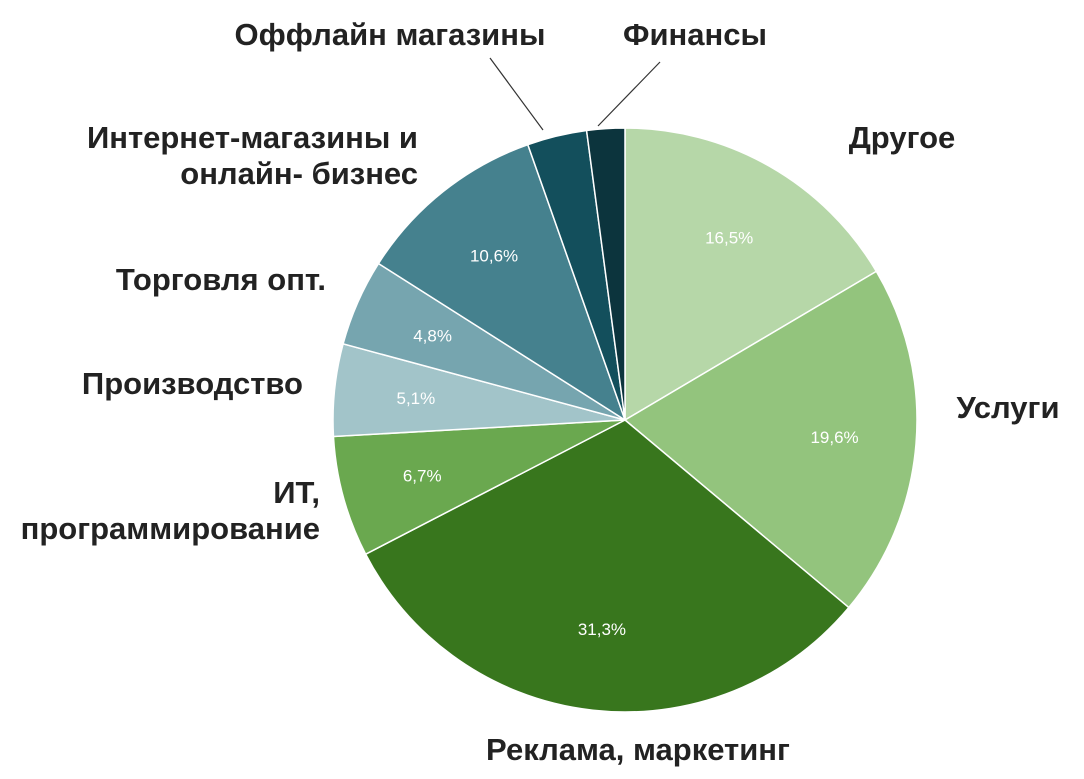 The height and width of the screenshot is (779, 1084). I want to click on percent-label: 31,3%, so click(602, 629).